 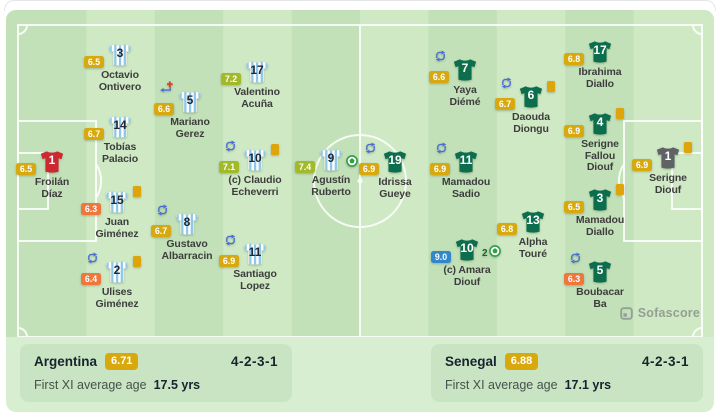 I want to click on player-jersey: 17 7.2, so click(x=245, y=72).